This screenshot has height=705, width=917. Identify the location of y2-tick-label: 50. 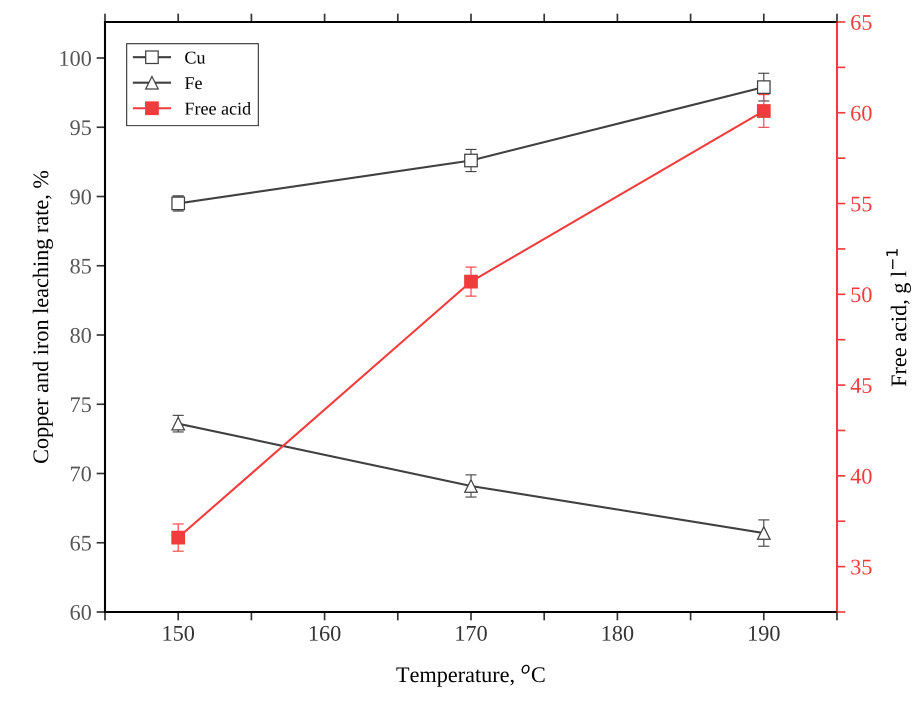
(861, 294).